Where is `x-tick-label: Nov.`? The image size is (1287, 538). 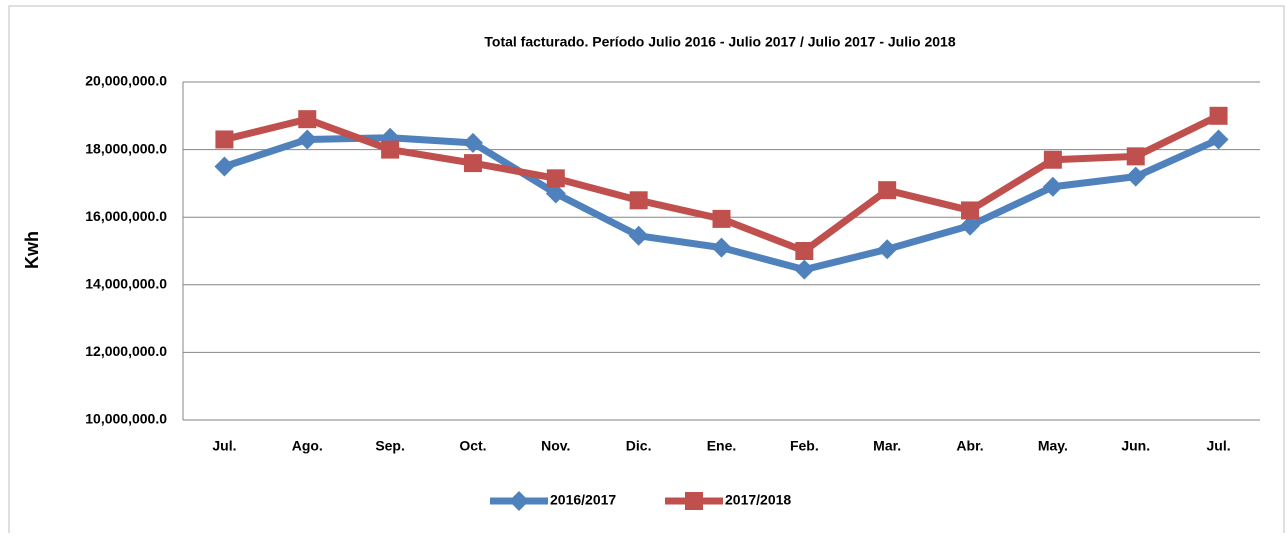
x-tick-label: Nov. is located at coordinates (555, 446).